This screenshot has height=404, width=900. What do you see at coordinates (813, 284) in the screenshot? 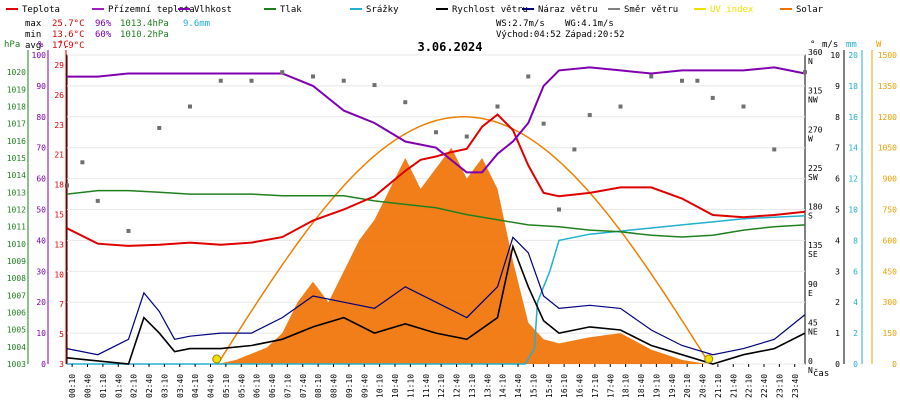
I see `dir-tick: 90` at bounding box center [813, 284].